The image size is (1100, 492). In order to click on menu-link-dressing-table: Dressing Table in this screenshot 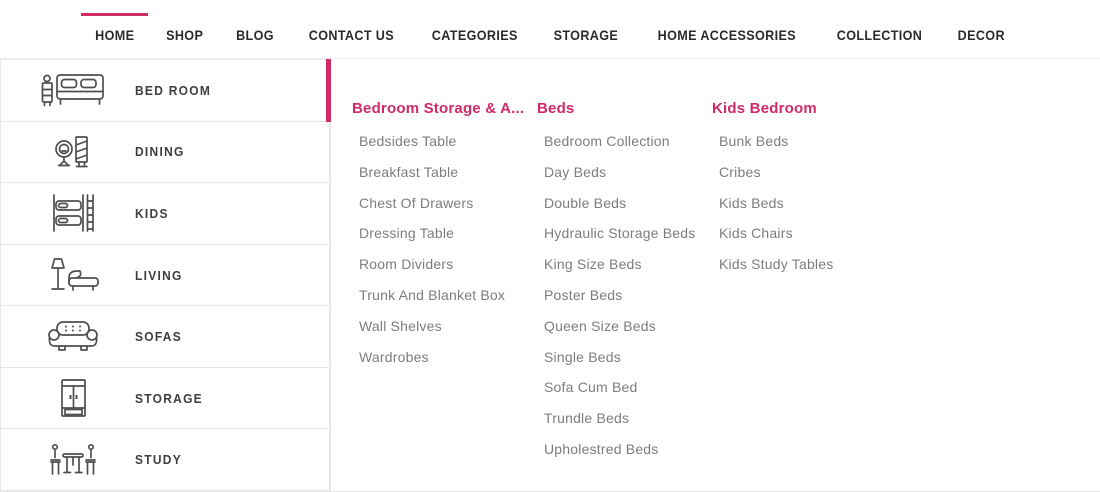, I will do `click(407, 233)`.